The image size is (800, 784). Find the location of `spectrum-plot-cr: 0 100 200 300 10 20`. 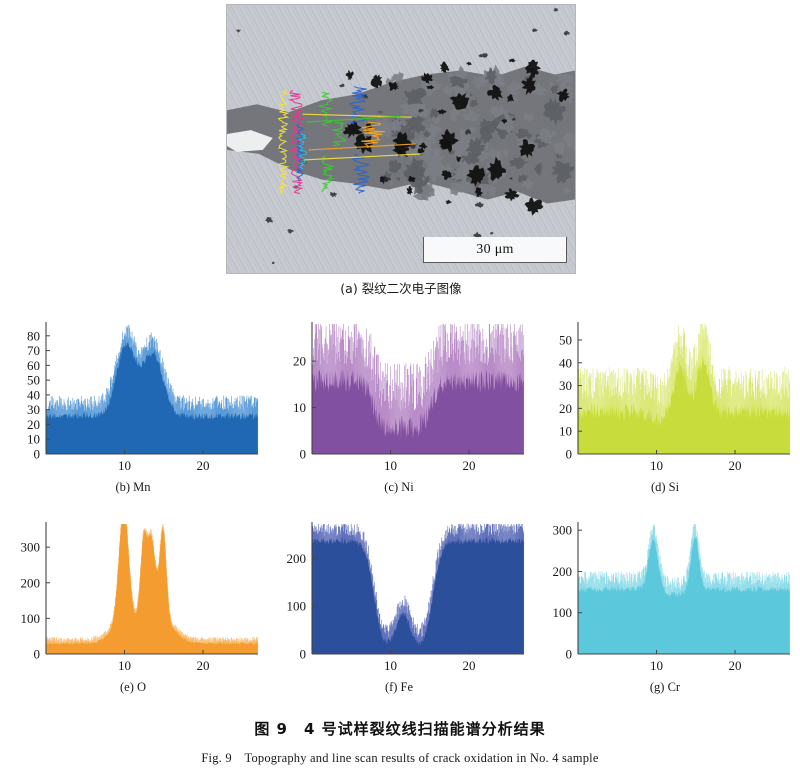

spectrum-plot-cr: 0 100 200 300 10 20 is located at coordinates (665, 598).